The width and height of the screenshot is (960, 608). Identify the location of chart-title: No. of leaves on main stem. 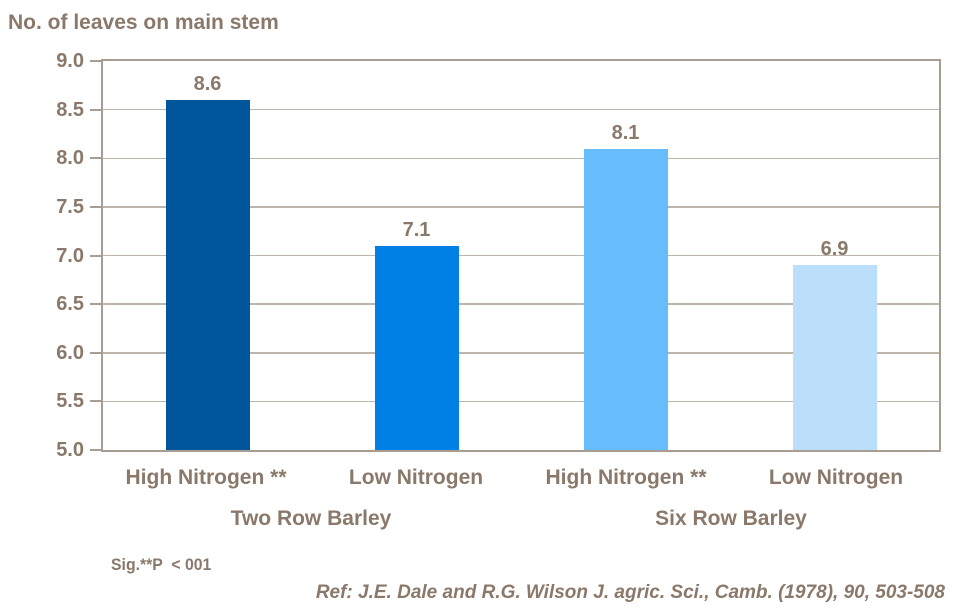
(143, 22).